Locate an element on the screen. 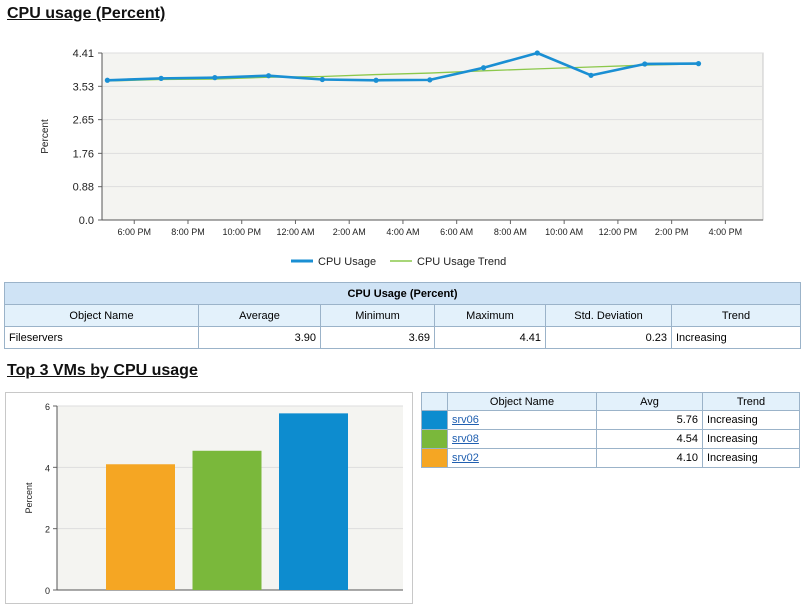 Image resolution: width=805 pixels, height=610 pixels. cell-object-name: srv06 is located at coordinates (522, 420).